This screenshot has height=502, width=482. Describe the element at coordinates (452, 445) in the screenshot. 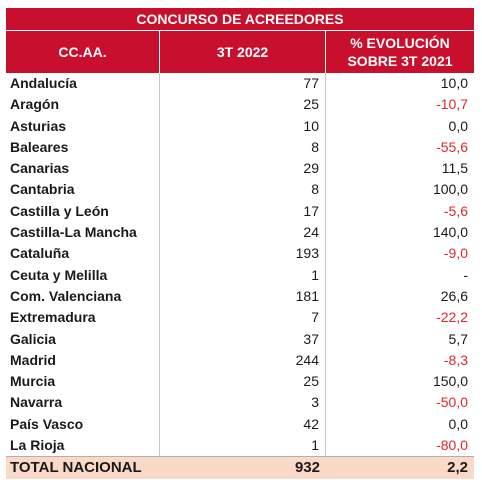

I see `evolution-cell: -80,0` at that location.